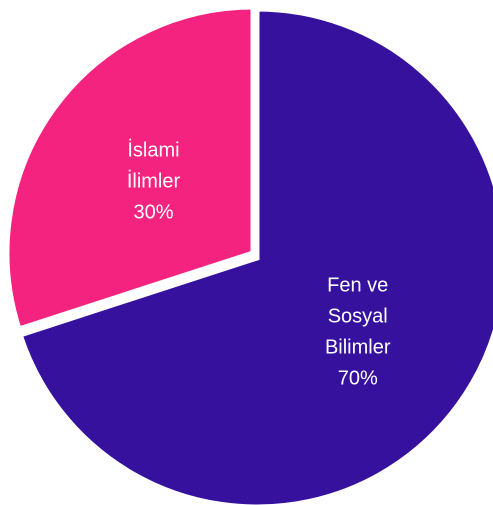 The image size is (493, 505). I want to click on slice-category-label-line: İlimler, so click(154, 181).